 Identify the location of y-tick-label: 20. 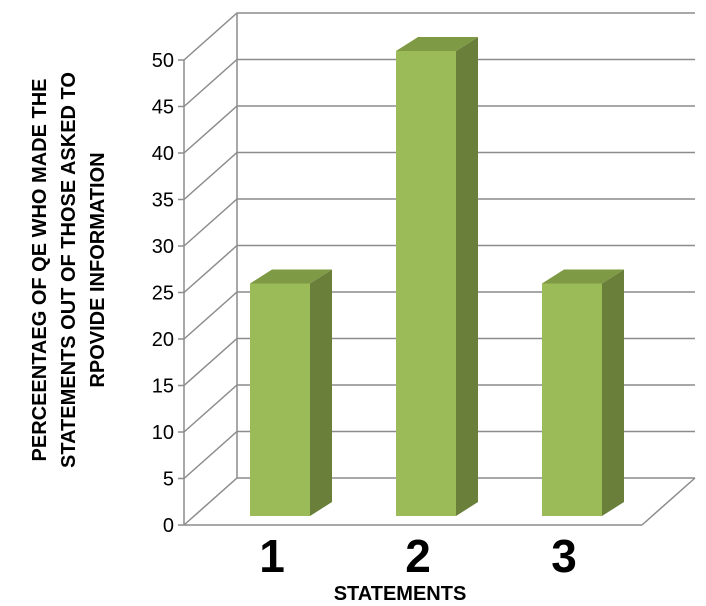
(163, 340).